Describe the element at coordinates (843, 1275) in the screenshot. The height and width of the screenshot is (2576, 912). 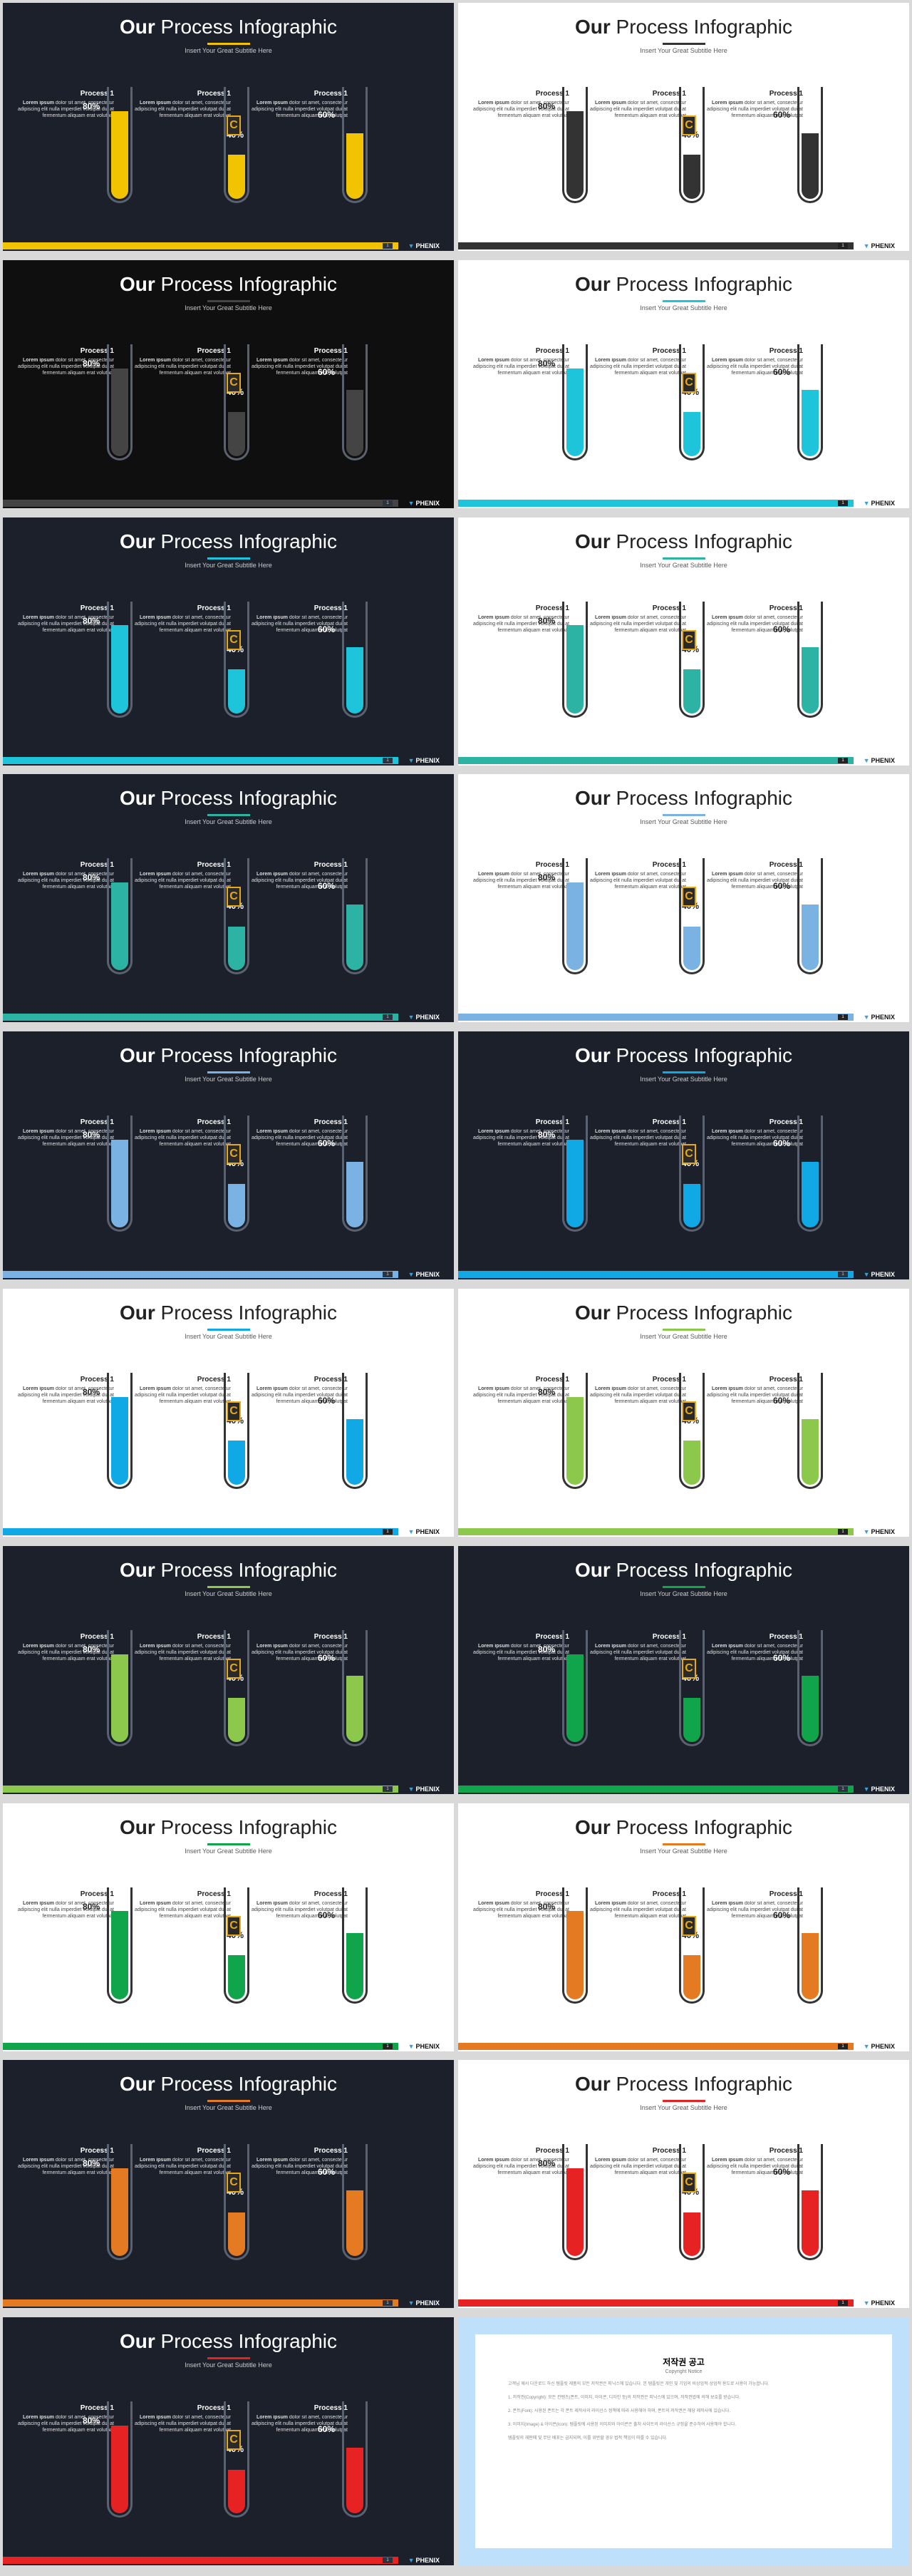
I see `page-number: 1` at that location.